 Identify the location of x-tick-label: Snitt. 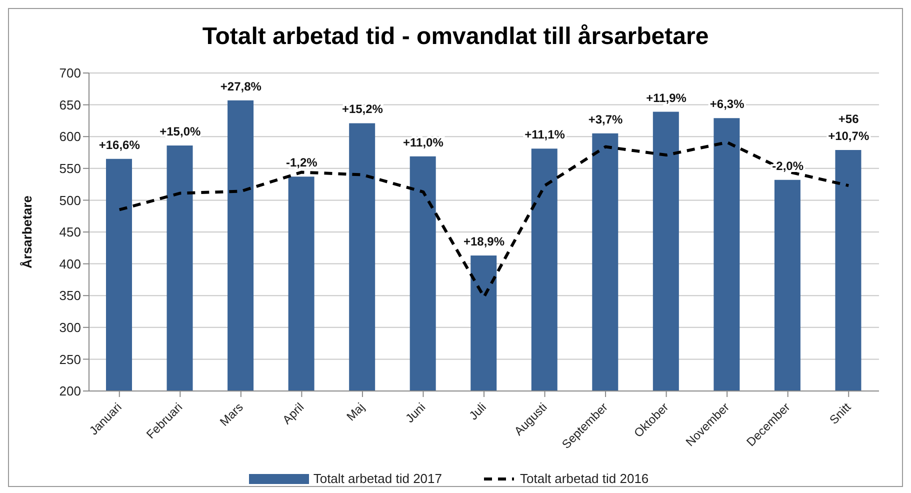
(840, 413).